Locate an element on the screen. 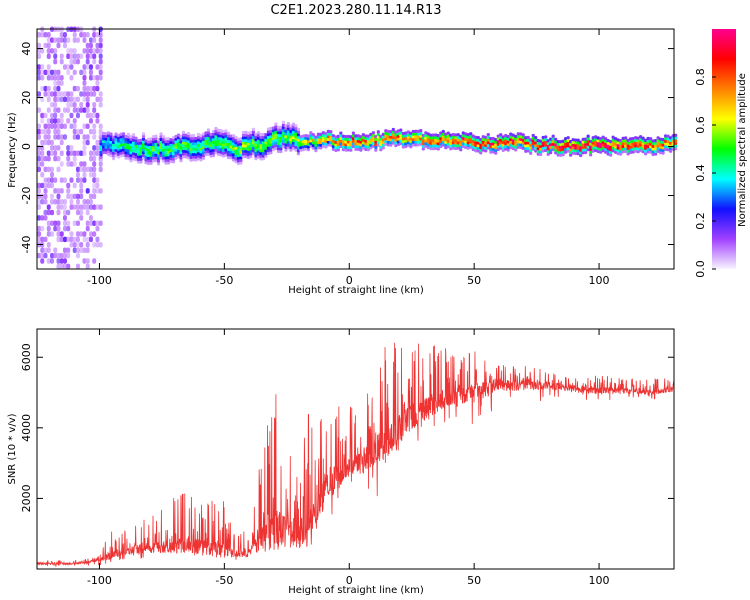  colorbar-ticks: 0.00.20.40.60.8 is located at coordinates (705, 173).